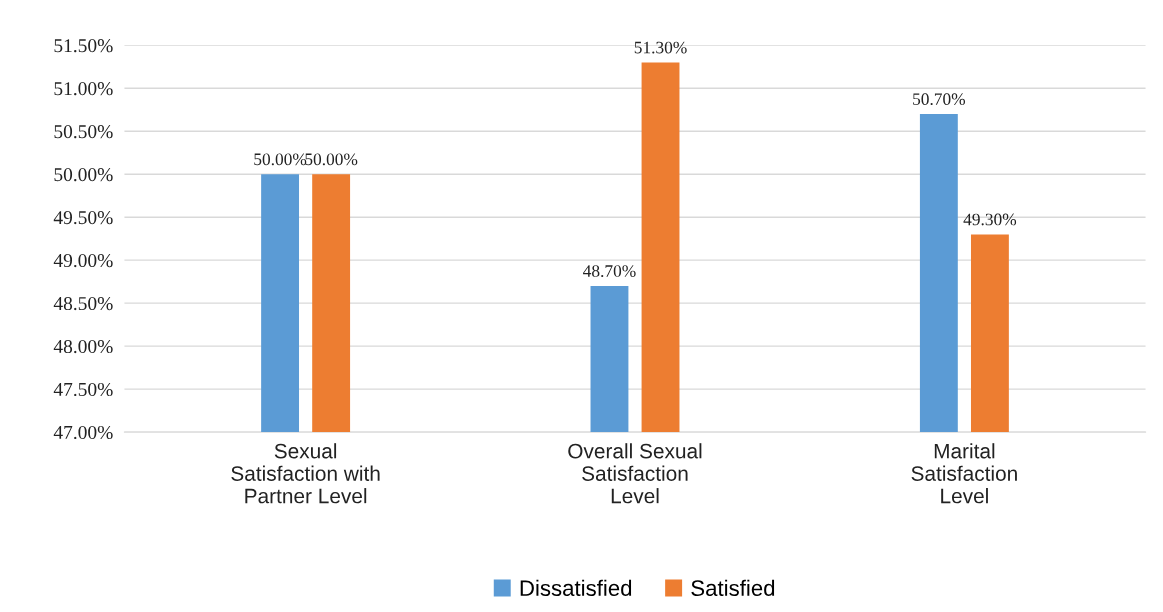 This screenshot has height=612, width=1163. Describe the element at coordinates (733, 588) in the screenshot. I see `legend-label: Satisfied` at that location.